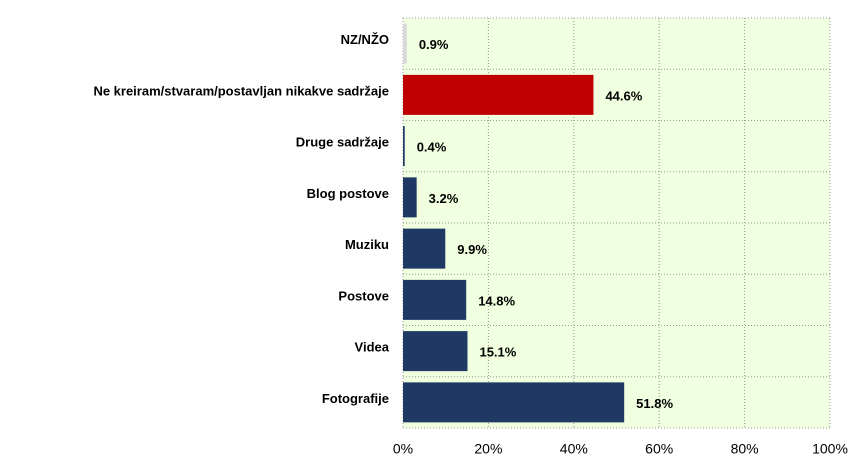 The height and width of the screenshot is (462, 856). Describe the element at coordinates (372, 347) in the screenshot. I see `category-label: Videa` at that location.